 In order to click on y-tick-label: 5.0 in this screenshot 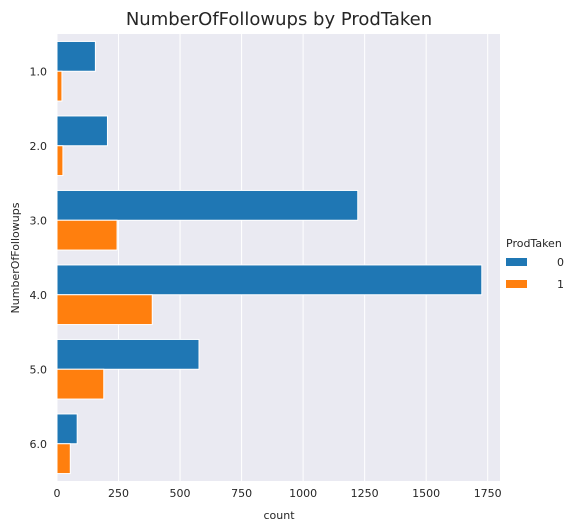, I will do `click(39, 369)`.